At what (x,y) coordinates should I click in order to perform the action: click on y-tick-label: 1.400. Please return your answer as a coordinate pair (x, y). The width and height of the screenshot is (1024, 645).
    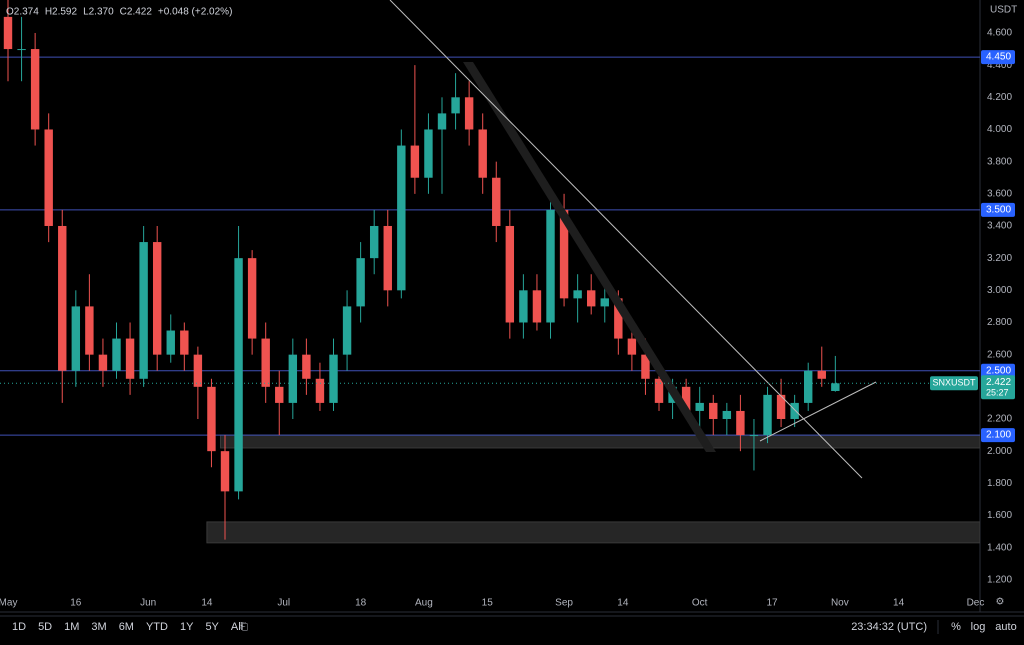
    Looking at the image, I should click on (999, 547).